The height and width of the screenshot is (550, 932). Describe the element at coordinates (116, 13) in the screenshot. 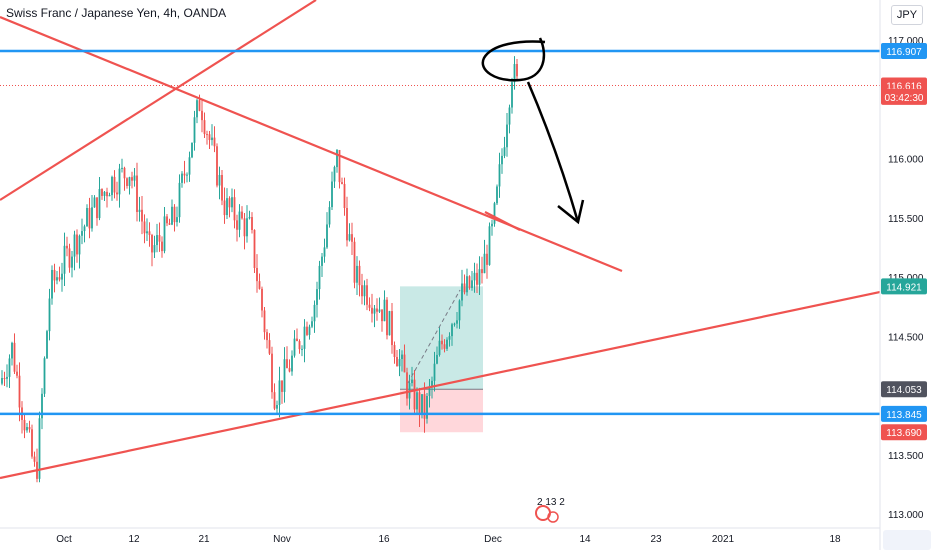

I see `chart-title: Swiss Franc / Japanese Yen, 4h, OANDA` at that location.